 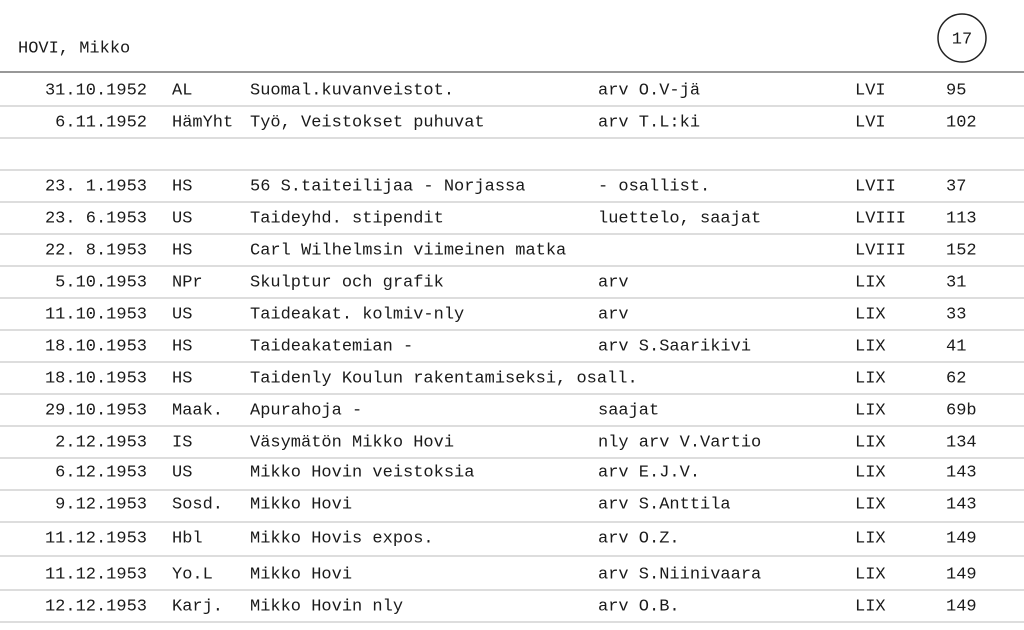 What do you see at coordinates (347, 218) in the screenshot?
I see `cell-title: Taideyhd. stipendit` at bounding box center [347, 218].